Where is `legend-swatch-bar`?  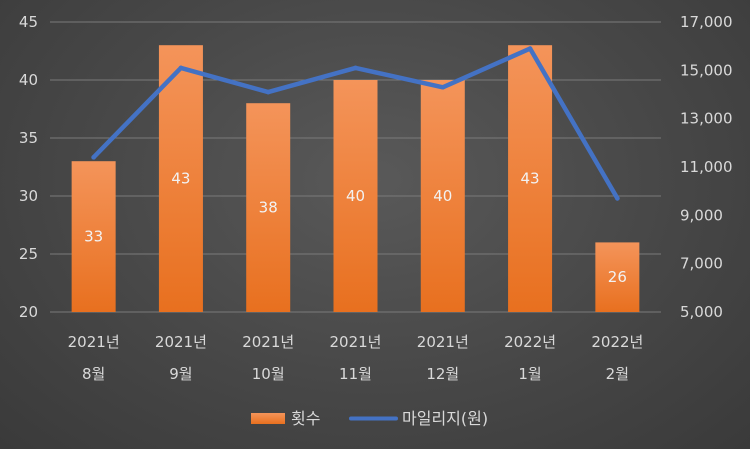
legend-swatch-bar is located at coordinates (268, 418).